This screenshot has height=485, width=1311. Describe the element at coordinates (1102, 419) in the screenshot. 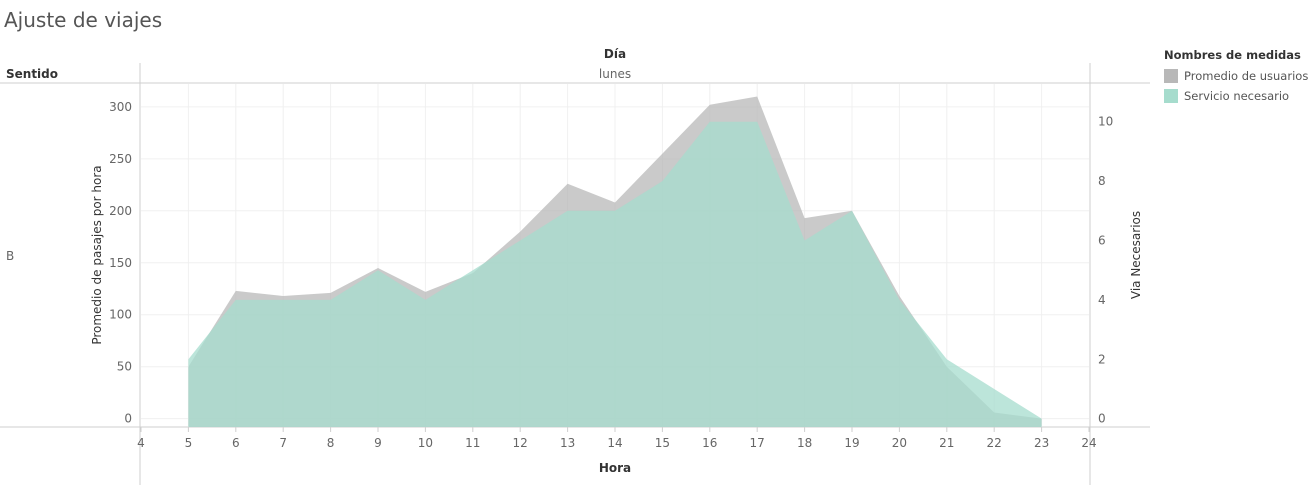

I see `y-right-tick-label: 0` at that location.